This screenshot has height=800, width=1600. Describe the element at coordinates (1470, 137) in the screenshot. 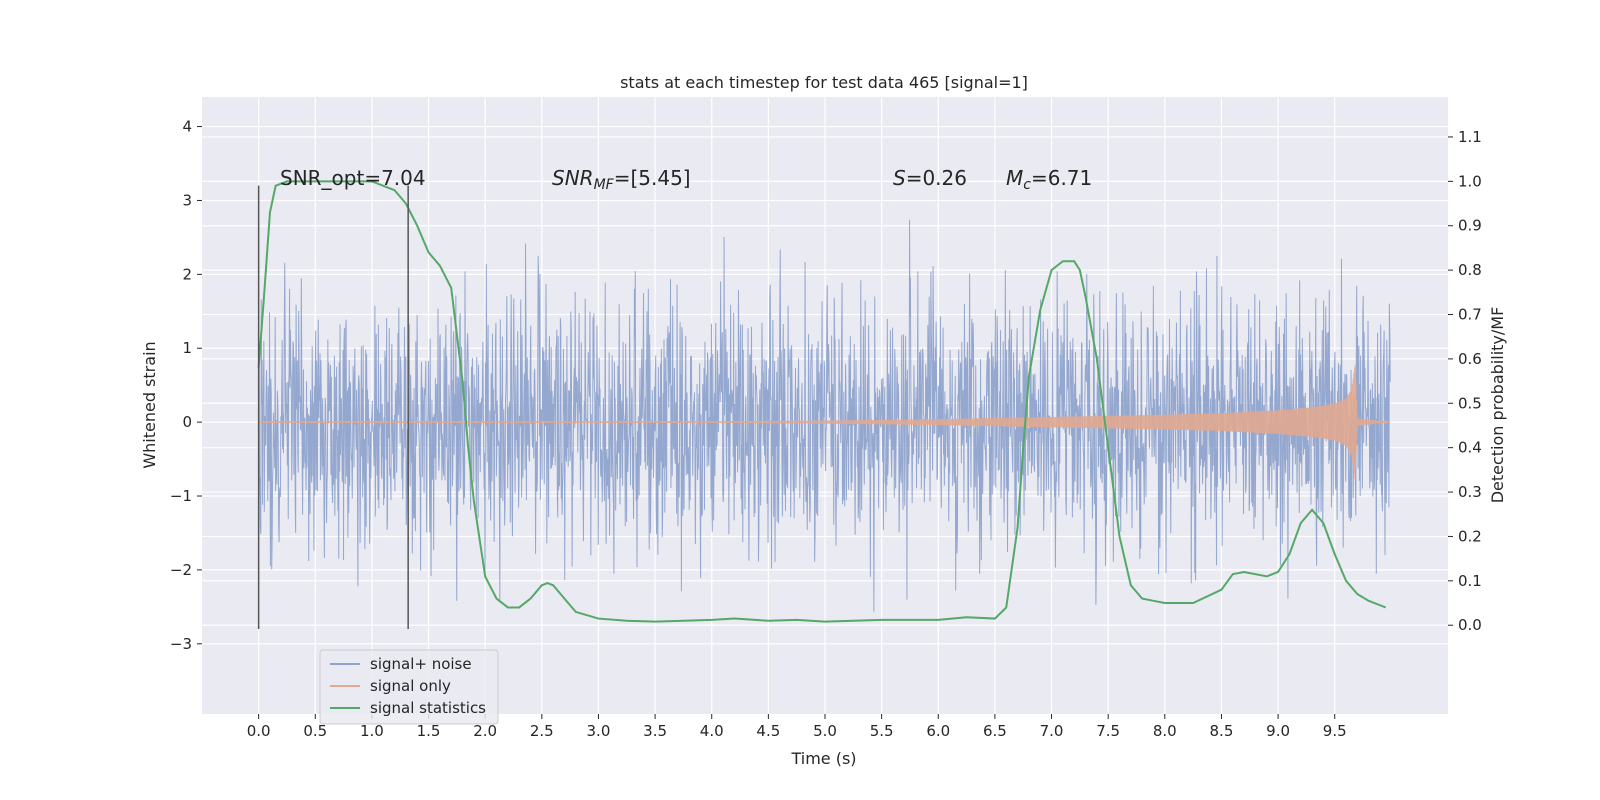

I see `y-right-tick-label: 1.1` at that location.